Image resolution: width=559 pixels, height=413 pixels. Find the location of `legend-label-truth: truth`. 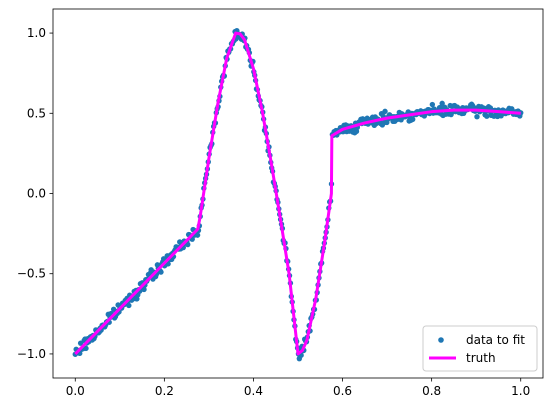

legend-label-truth: truth is located at coordinates (481, 358).